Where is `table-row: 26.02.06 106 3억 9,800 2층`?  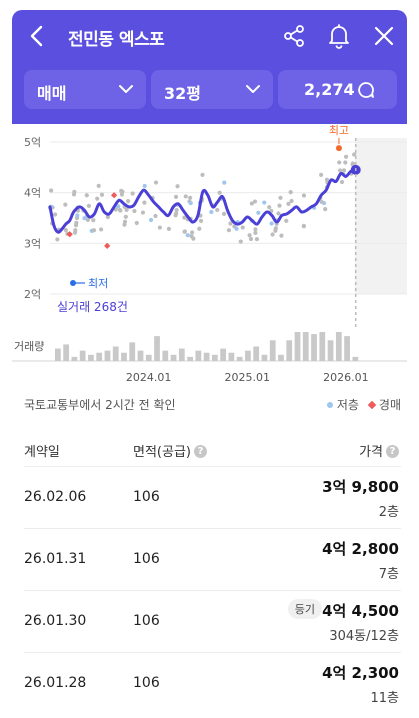 table-row: 26.02.06 106 3억 9,800 2층 is located at coordinates (209, 497).